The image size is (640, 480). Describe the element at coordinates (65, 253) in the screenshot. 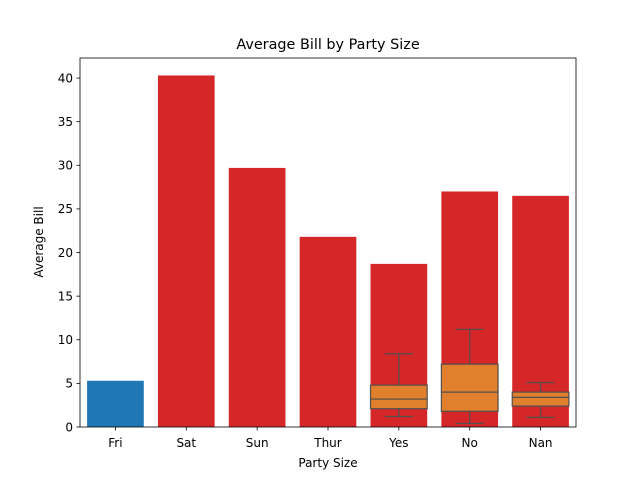

I see `y-tick-label: 20` at that location.